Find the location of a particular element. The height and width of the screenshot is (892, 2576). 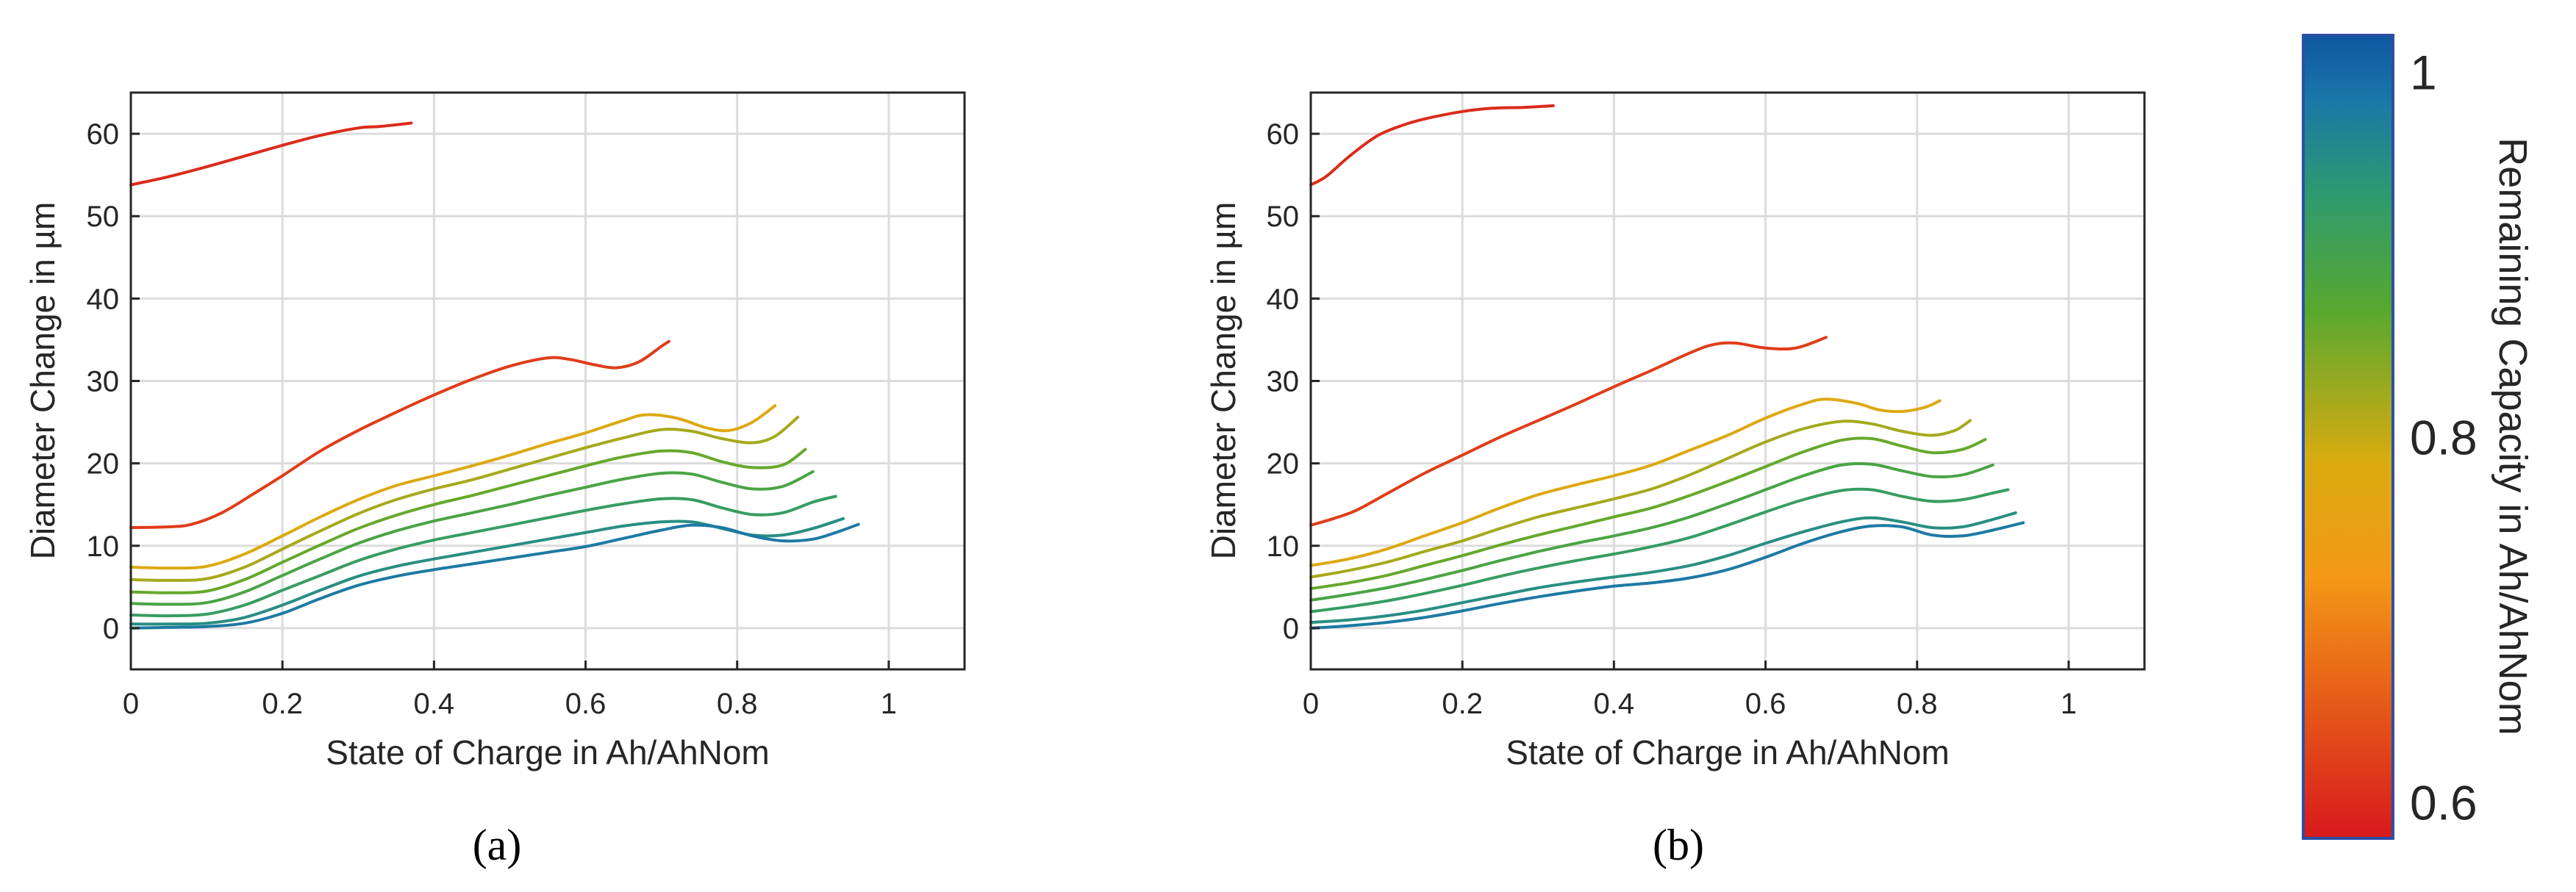

colorbar-tick-label: 1 is located at coordinates (2423, 73).